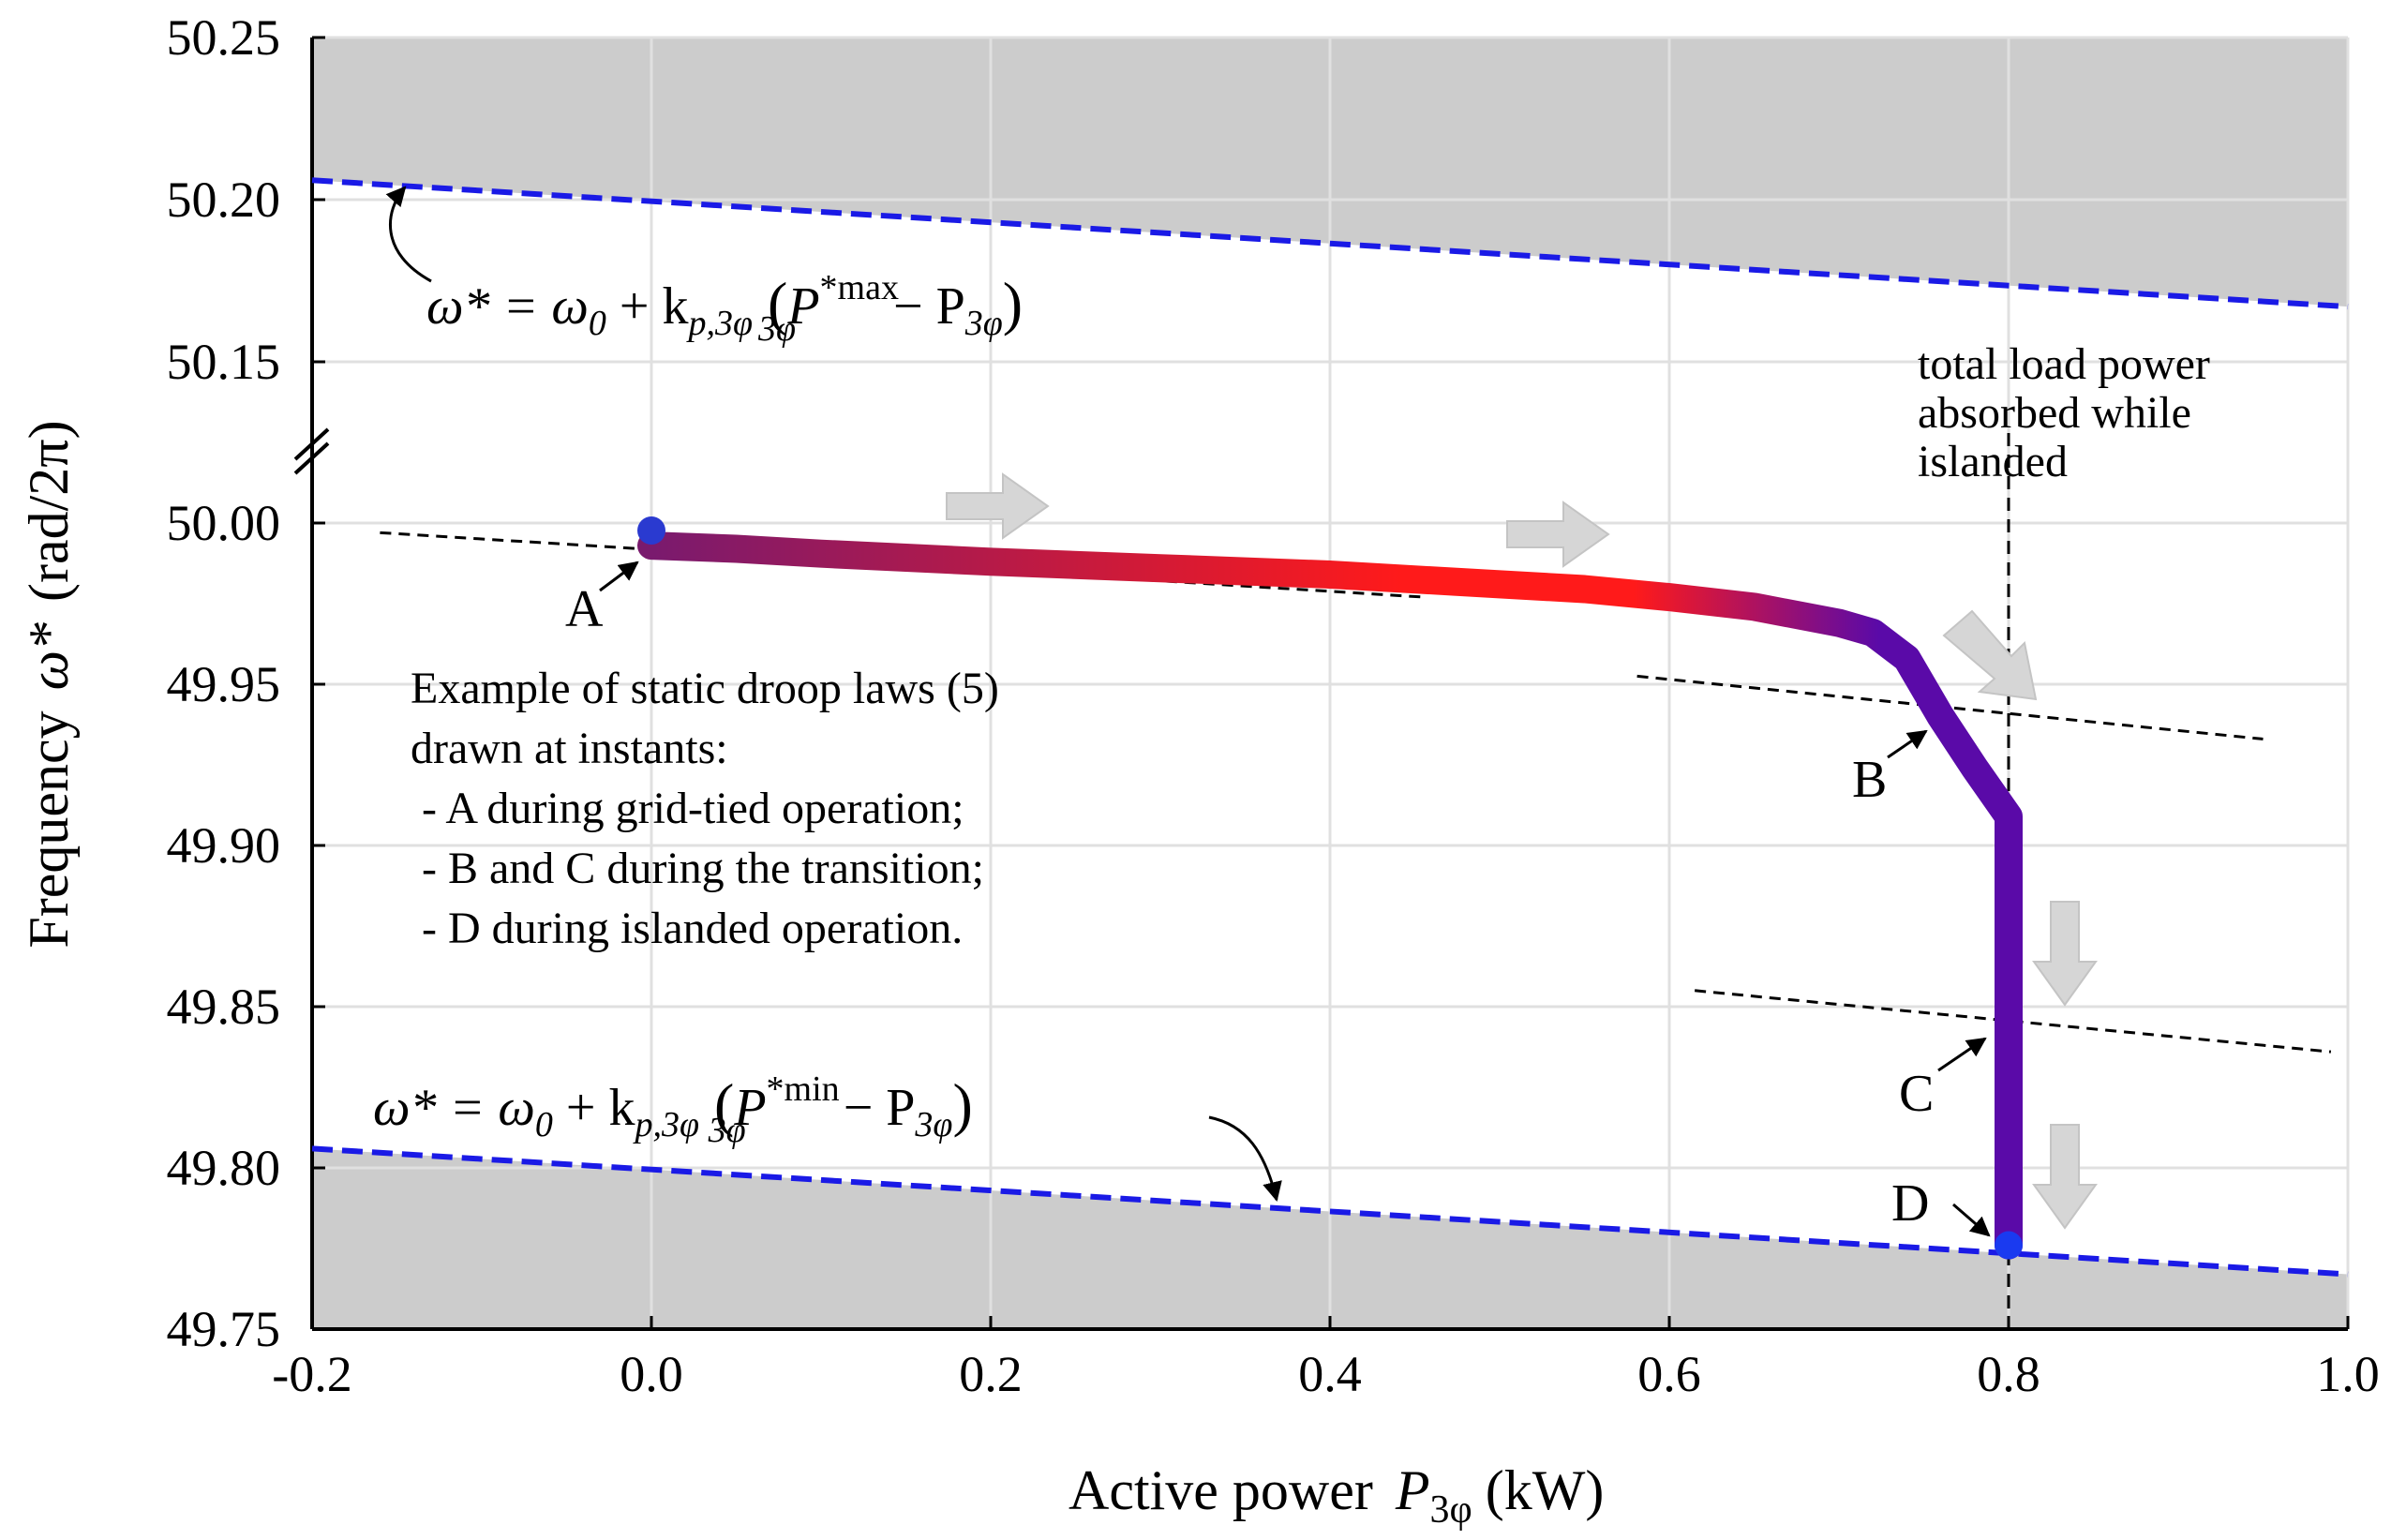 This screenshot has height=1540, width=2391. Describe the element at coordinates (224, 523) in the screenshot. I see `y-tick-label-3: 50.00` at that location.